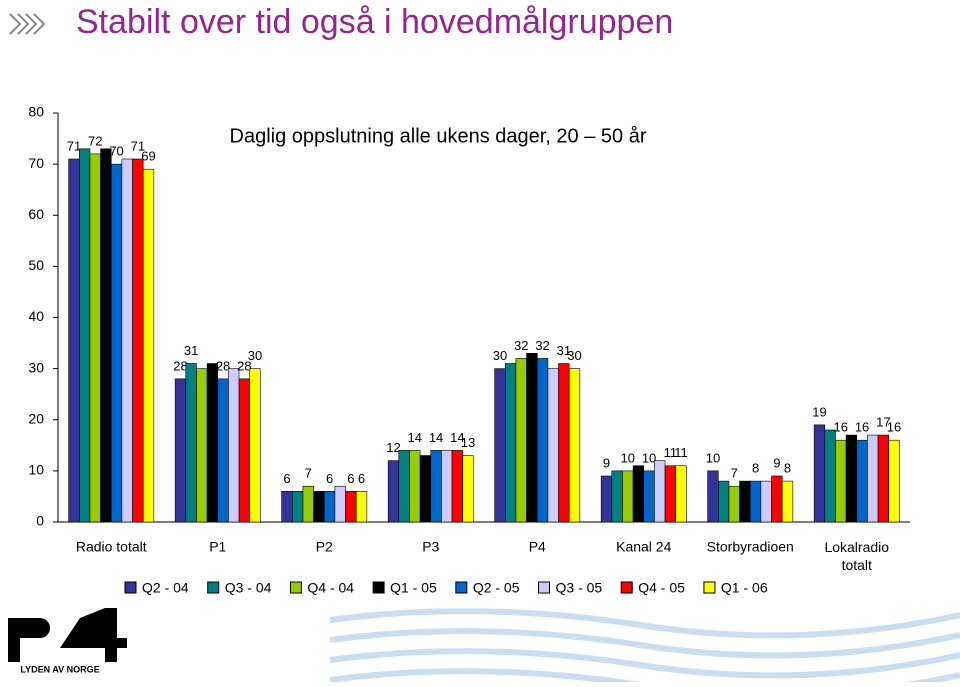 Image resolution: width=960 pixels, height=687 pixels. What do you see at coordinates (27, 24) in the screenshot?
I see `title-arrows` at bounding box center [27, 24].